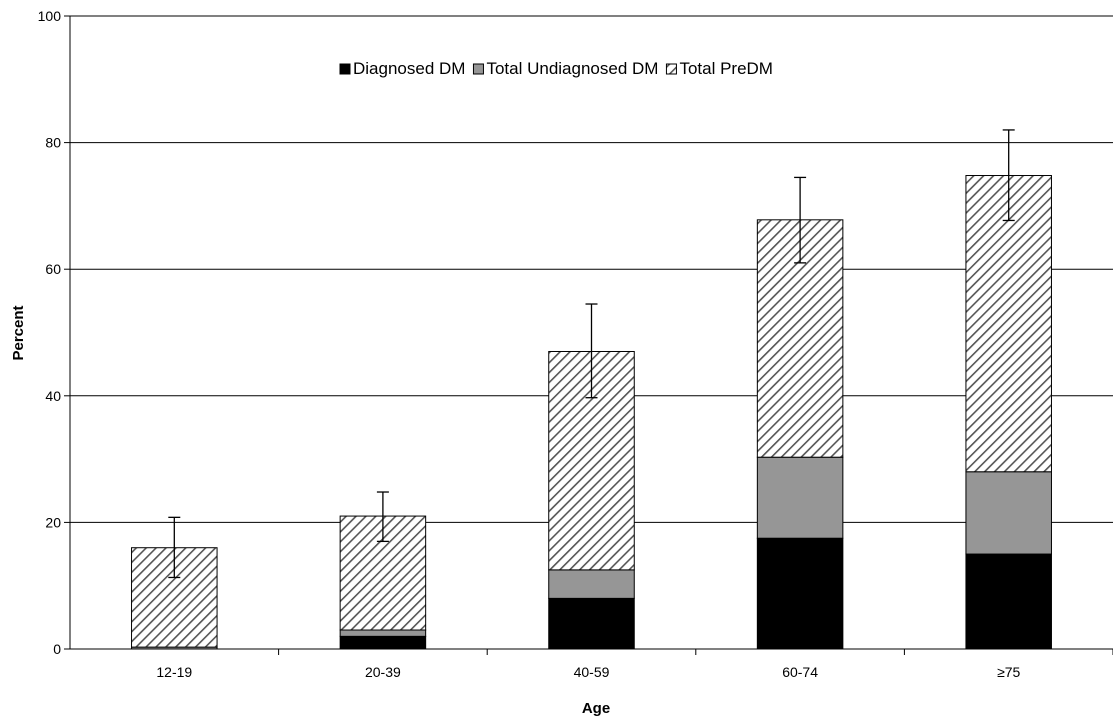 Image resolution: width=1113 pixels, height=719 pixels. Describe the element at coordinates (383, 672) in the screenshot. I see `x-tick-label: 20-39` at that location.